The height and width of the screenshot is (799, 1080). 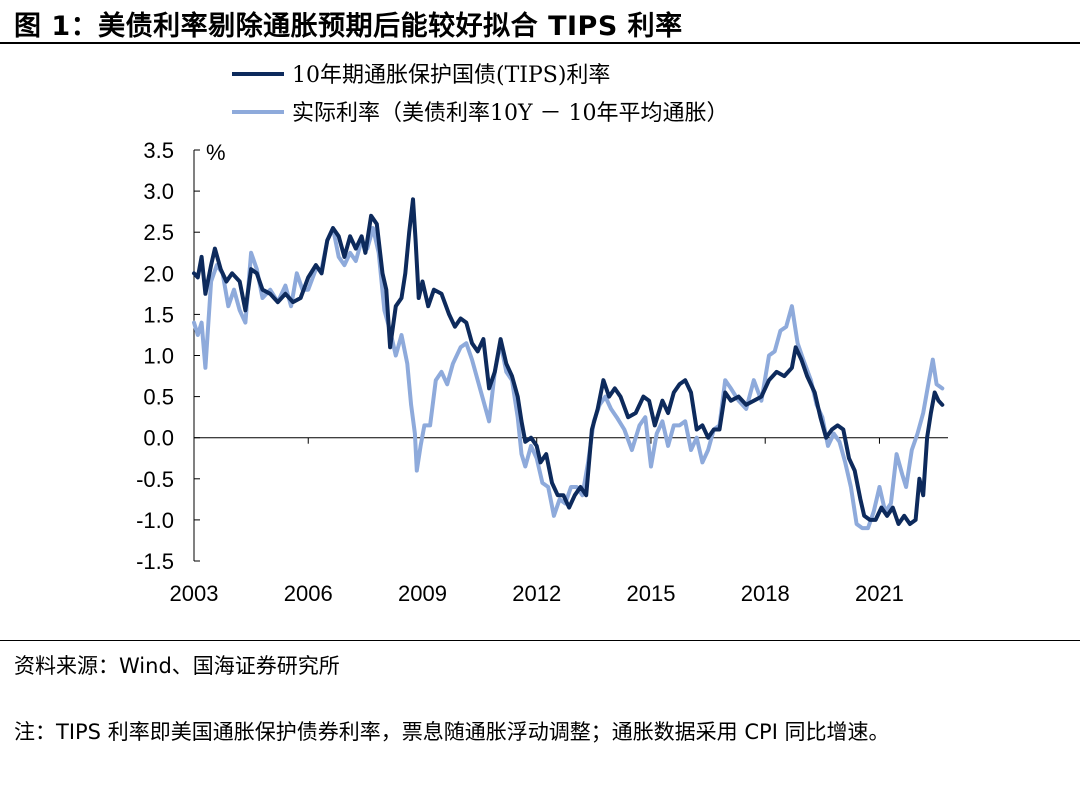 I want to click on y-tick-label: 2.0, so click(x=158, y=273).